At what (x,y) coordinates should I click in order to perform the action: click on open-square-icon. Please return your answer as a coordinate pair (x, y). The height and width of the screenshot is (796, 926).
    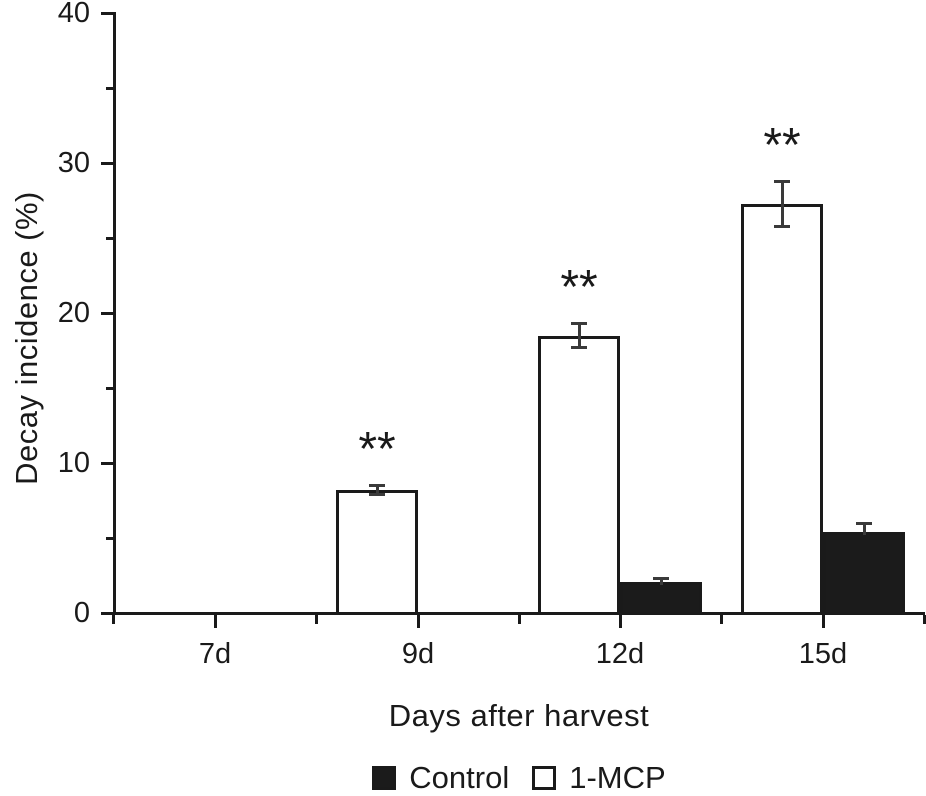
    Looking at the image, I should click on (544, 778).